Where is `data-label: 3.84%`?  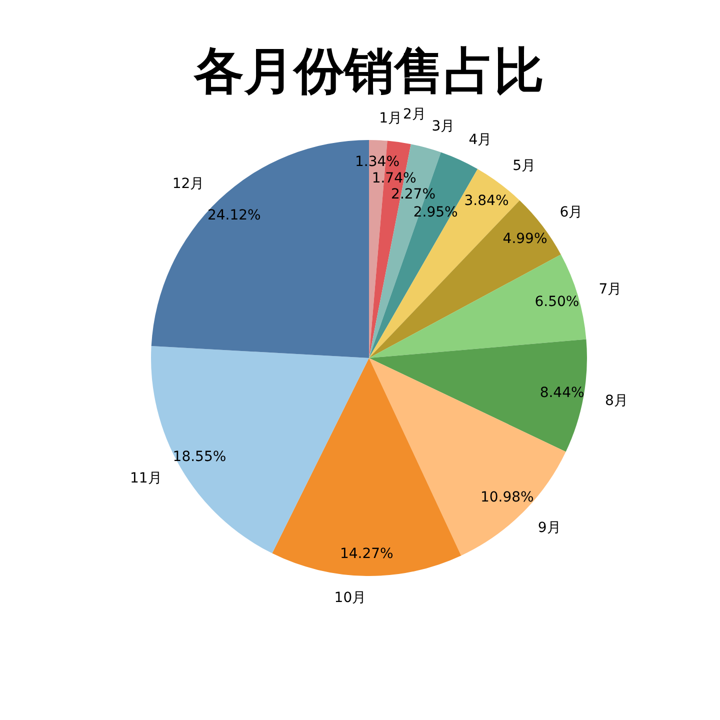
data-label: 3.84% is located at coordinates (486, 200).